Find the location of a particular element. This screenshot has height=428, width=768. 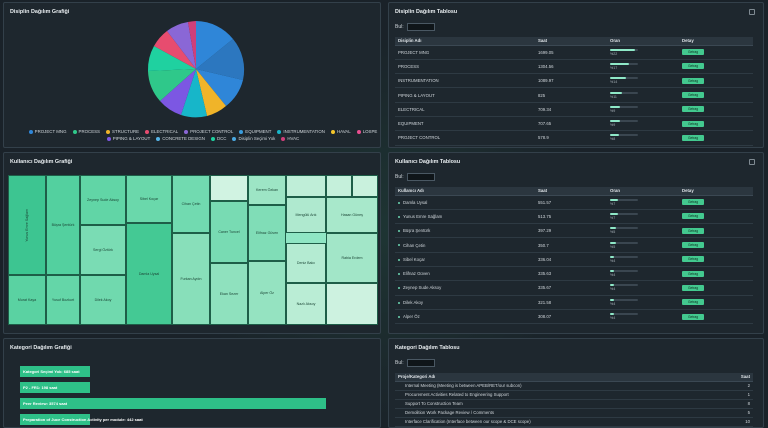

pie-slice-dcc is located at coordinates (171, 58).